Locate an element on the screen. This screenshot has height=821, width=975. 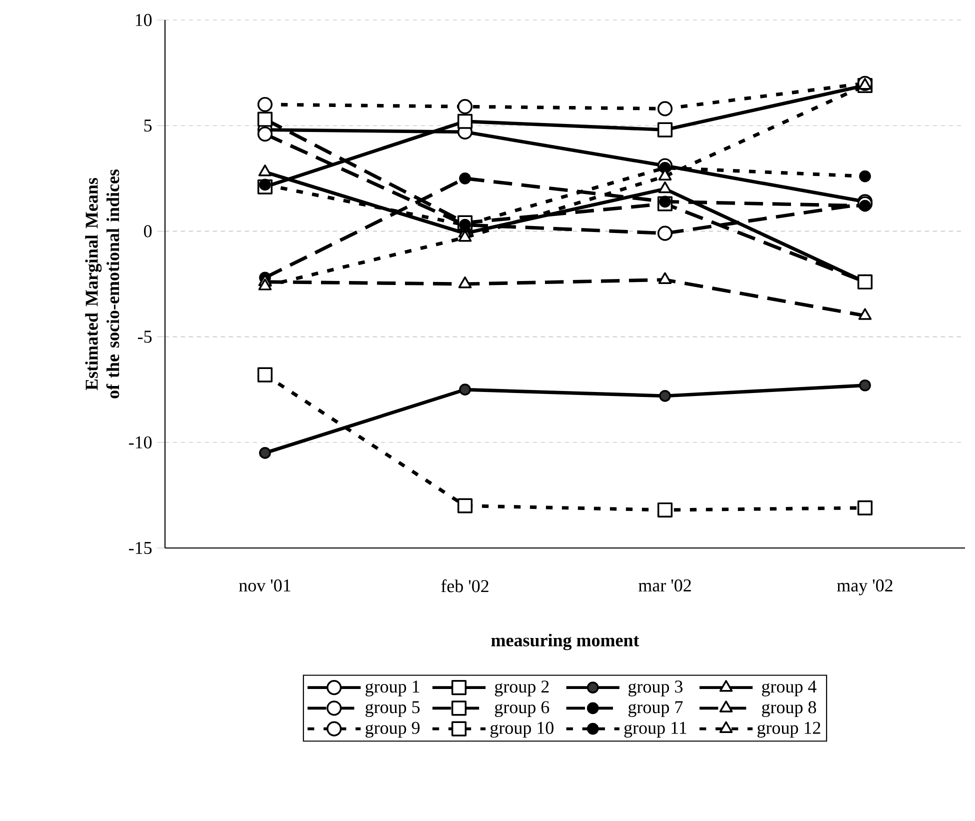
y-axis-title: Estimated Marginal Means of the socio-emotional indices is located at coordinates (102, 283).